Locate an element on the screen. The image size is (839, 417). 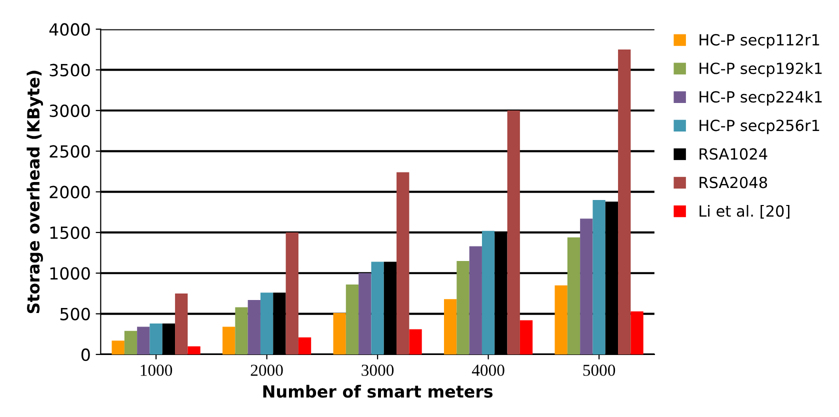
y-tick-label: 4000 is located at coordinates (69, 29).